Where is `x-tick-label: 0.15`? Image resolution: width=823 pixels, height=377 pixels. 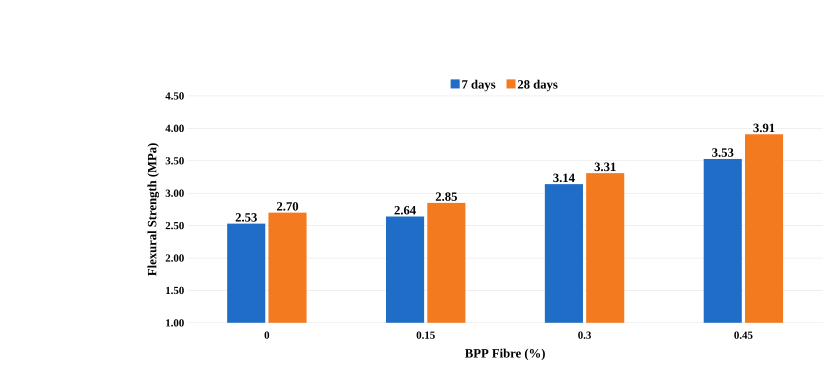 x-tick-label: 0.15 is located at coordinates (425, 336).